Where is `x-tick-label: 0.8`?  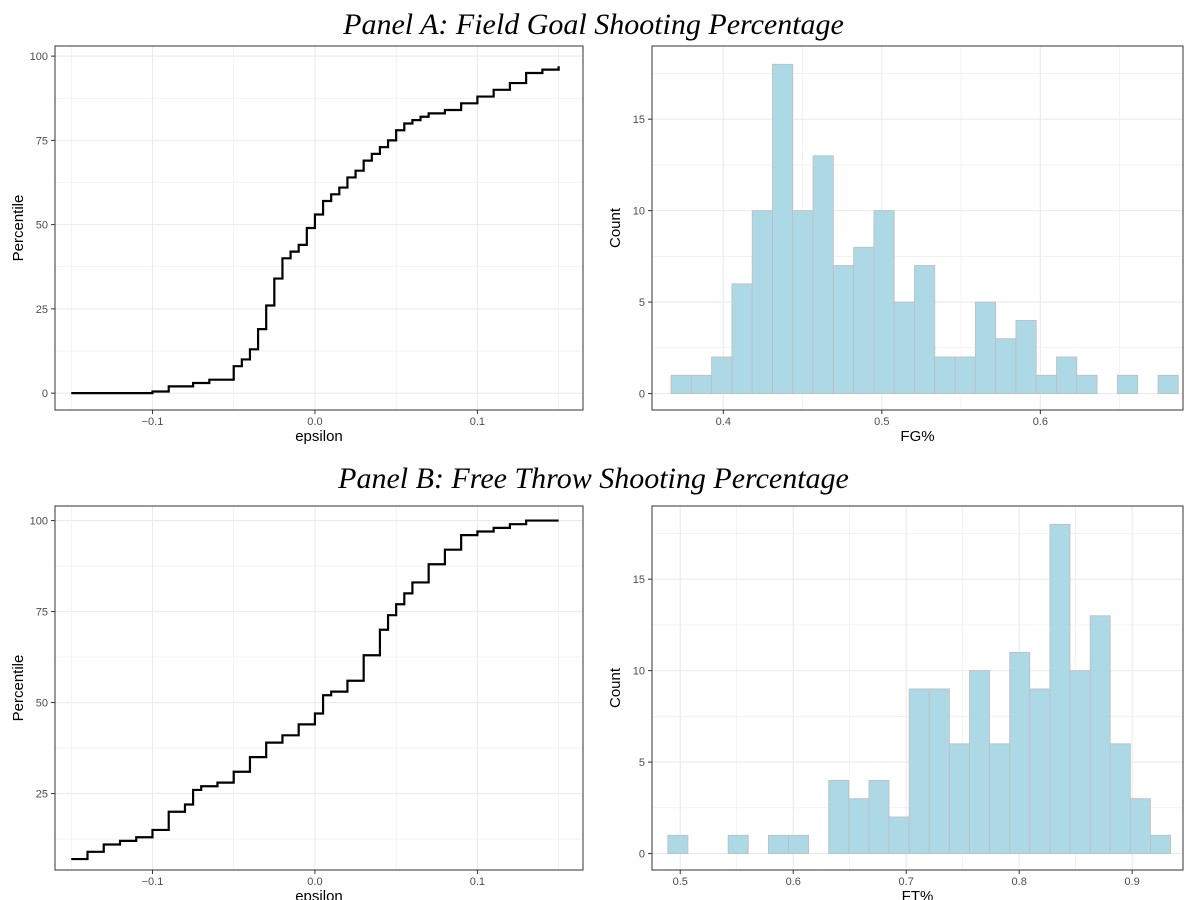
x-tick-label: 0.8 is located at coordinates (1019, 882).